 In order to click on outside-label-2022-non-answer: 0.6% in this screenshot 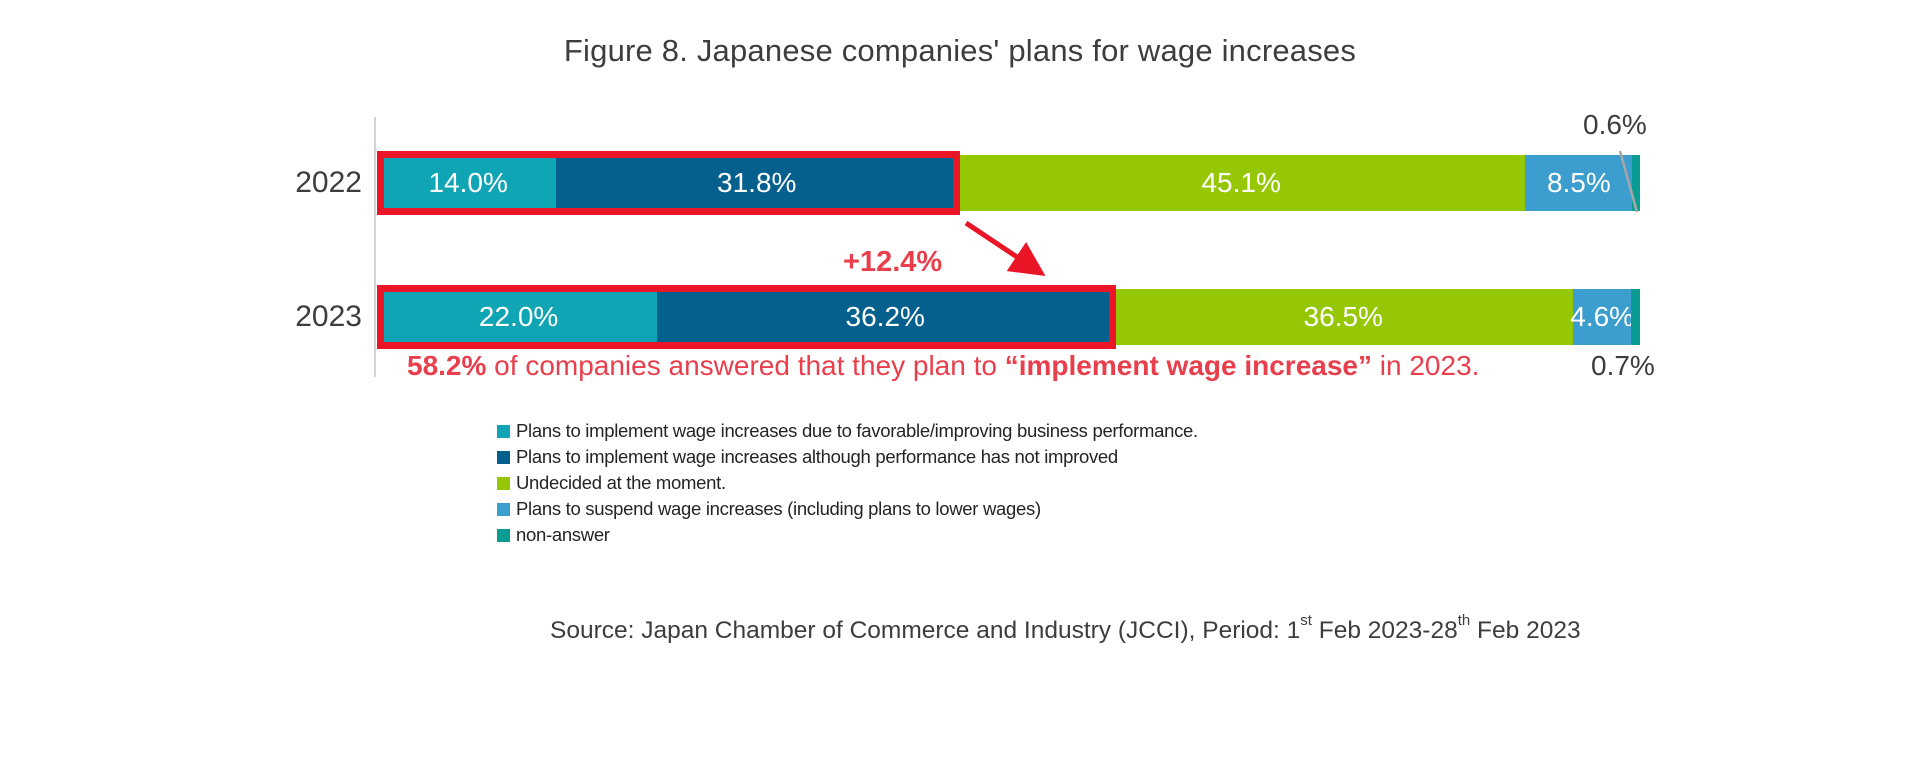, I will do `click(1615, 124)`.